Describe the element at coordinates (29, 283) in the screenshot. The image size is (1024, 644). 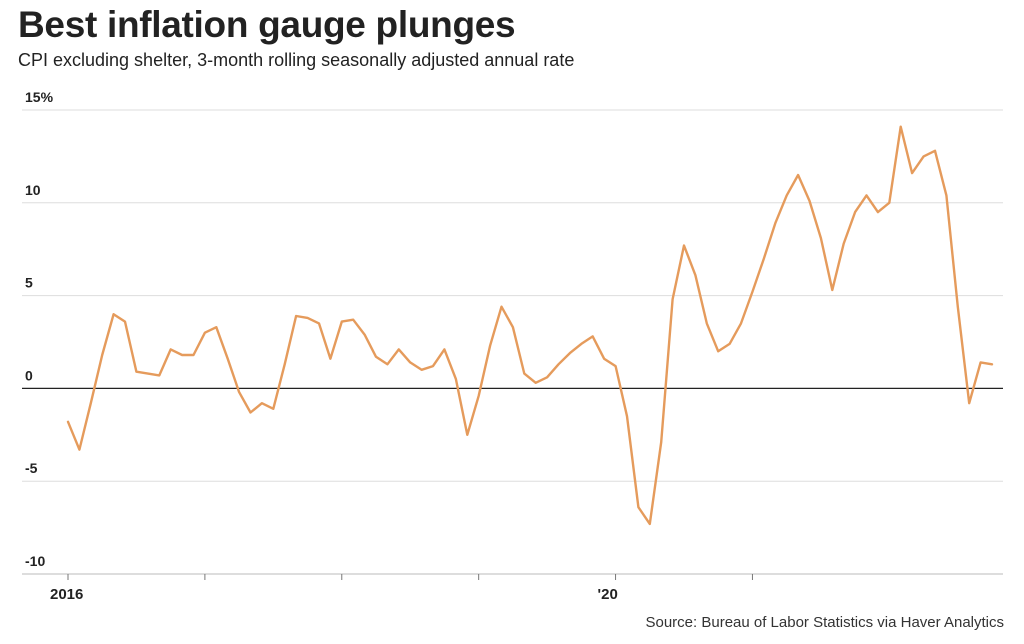
I see `y-tick-label: 5` at that location.